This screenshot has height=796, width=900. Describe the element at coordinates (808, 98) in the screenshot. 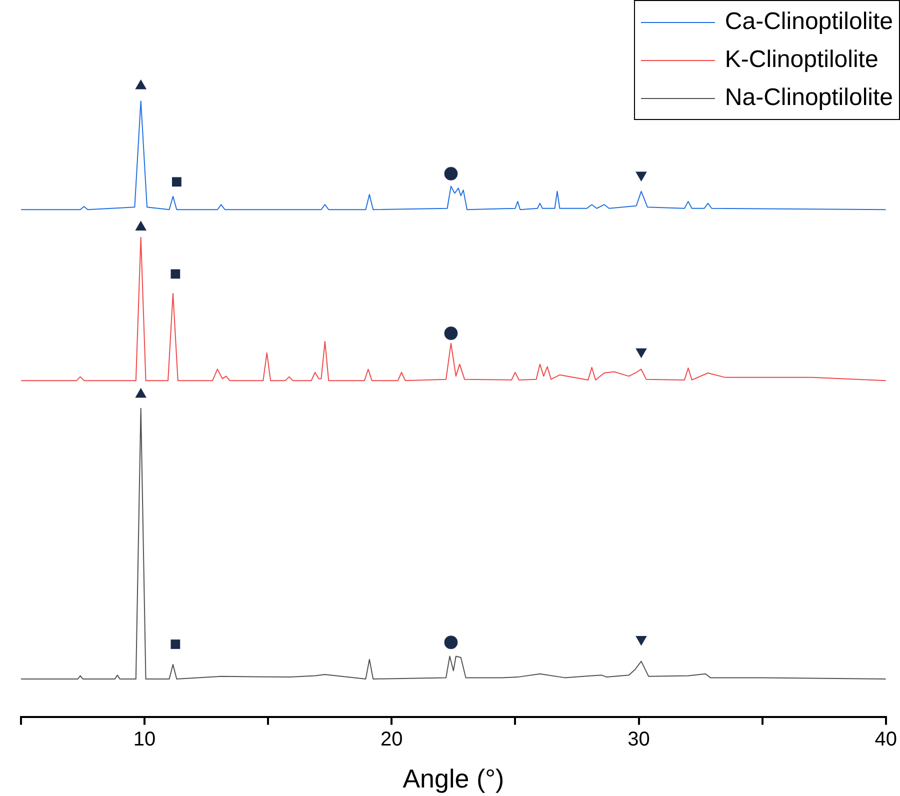

I see `legend-label: Na-Clinoptilolite` at that location.